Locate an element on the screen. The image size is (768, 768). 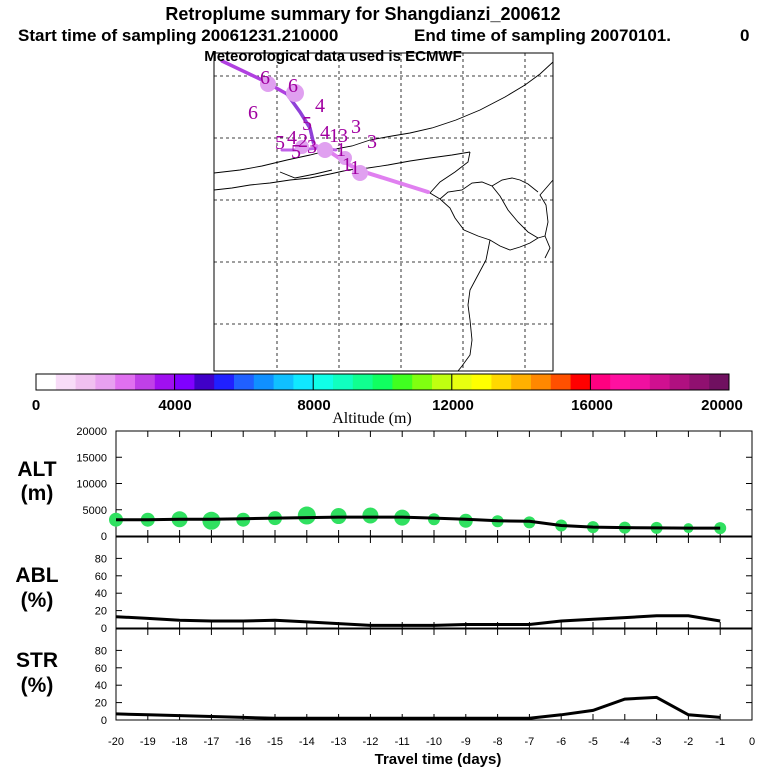
xtick-label: -17 is located at coordinates (211, 742).